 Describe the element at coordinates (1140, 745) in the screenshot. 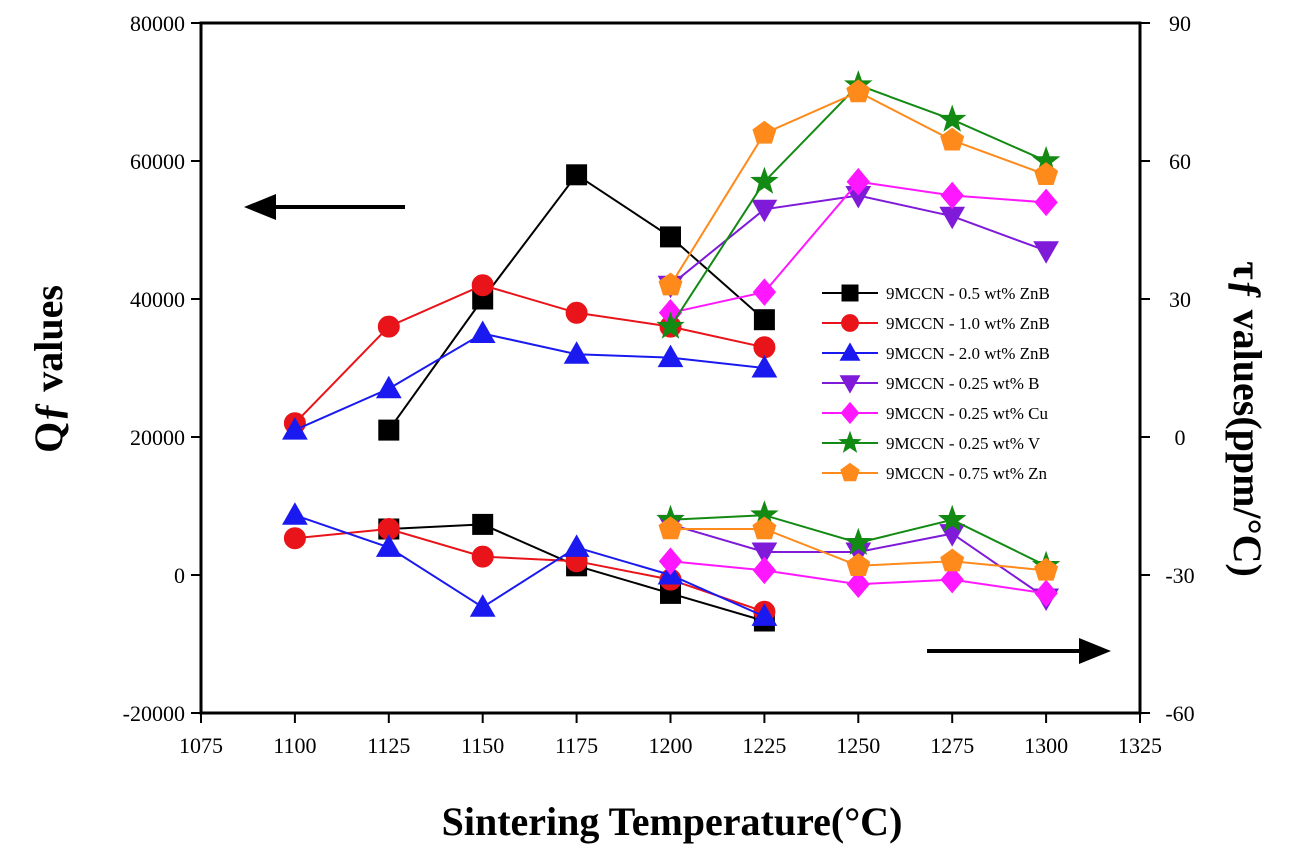

I see `x-tick-label: 1325` at that location.